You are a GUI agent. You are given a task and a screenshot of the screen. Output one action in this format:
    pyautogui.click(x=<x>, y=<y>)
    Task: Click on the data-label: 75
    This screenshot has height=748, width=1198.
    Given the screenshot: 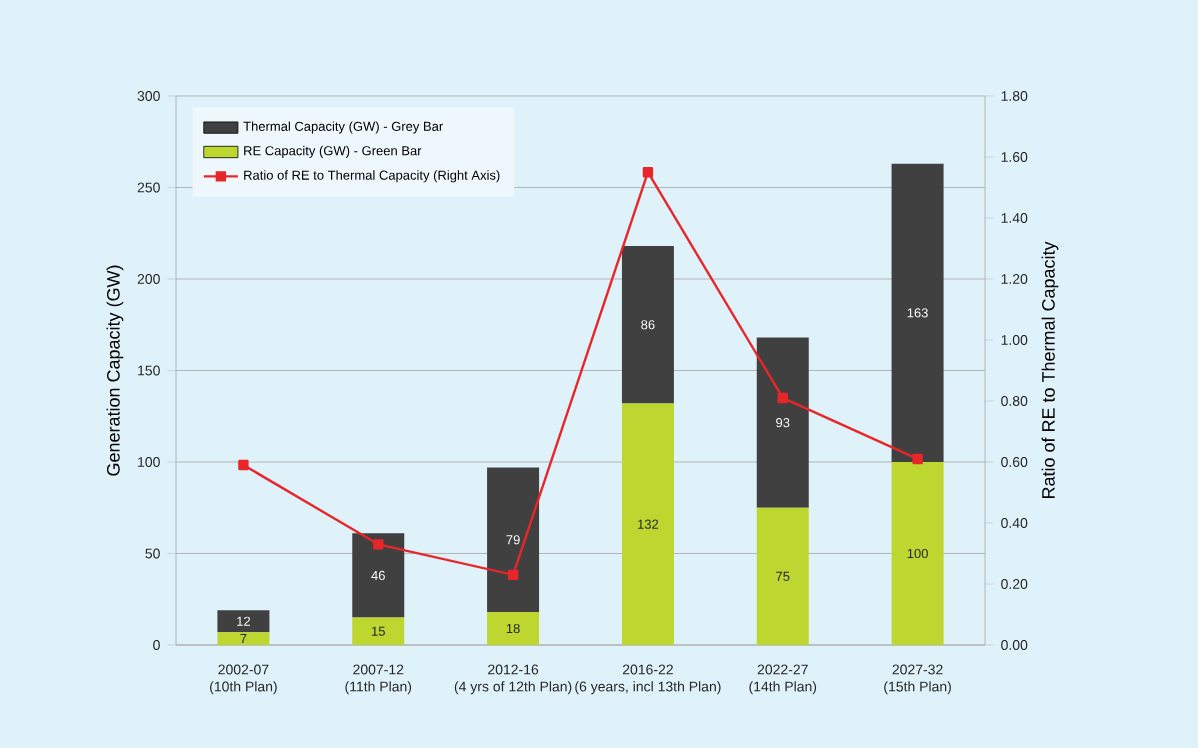 What is the action you would take?
    pyautogui.click(x=783, y=576)
    